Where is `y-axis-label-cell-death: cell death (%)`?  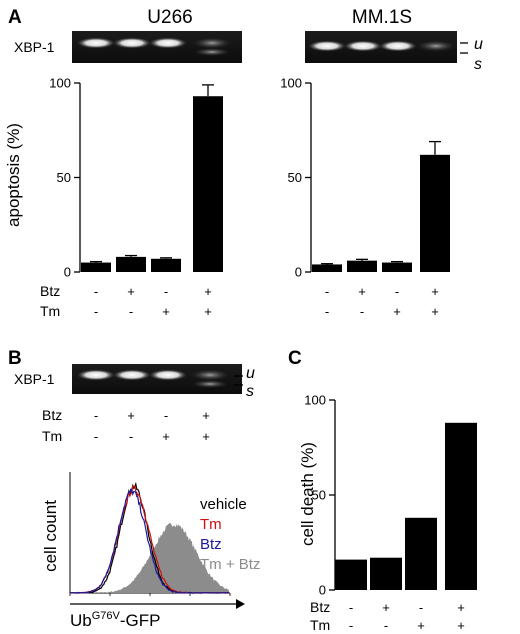
y-axis-label-cell-death: cell death (%) is located at coordinates (307, 494).